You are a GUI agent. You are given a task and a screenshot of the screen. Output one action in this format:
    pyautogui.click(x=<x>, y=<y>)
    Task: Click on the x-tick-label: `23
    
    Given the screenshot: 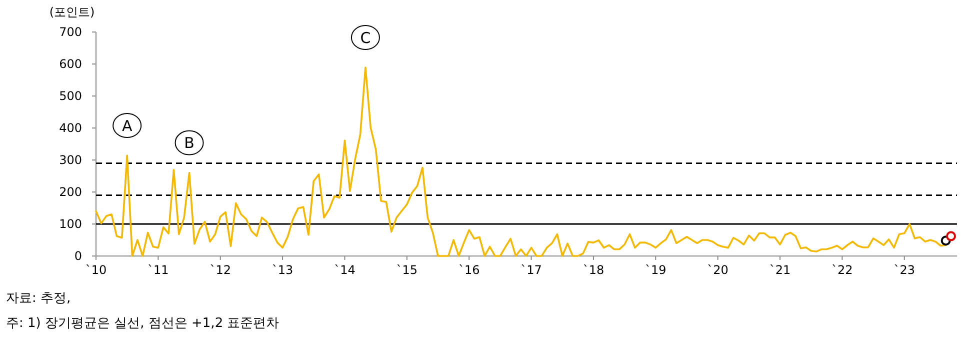 What is the action you would take?
    pyautogui.click(x=905, y=270)
    